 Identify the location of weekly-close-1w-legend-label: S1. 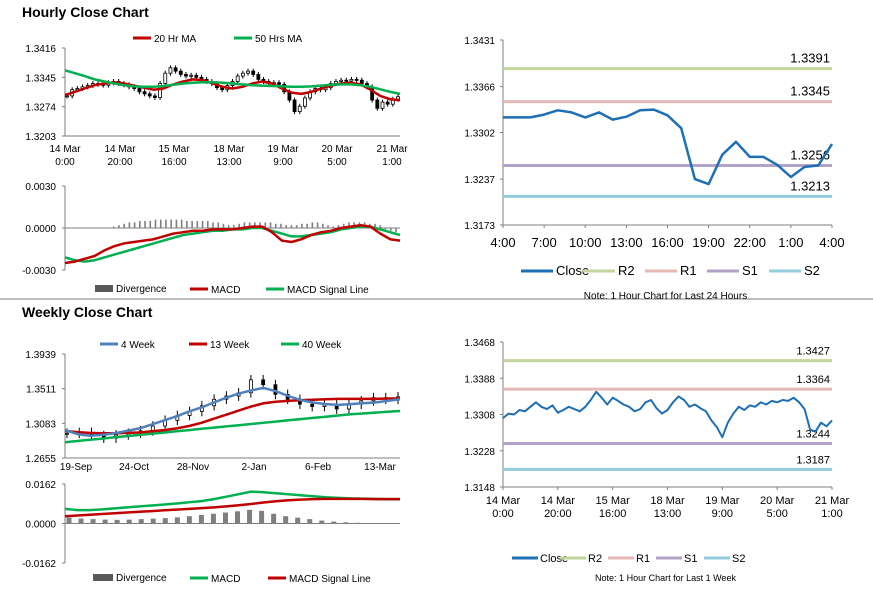
(690, 559).